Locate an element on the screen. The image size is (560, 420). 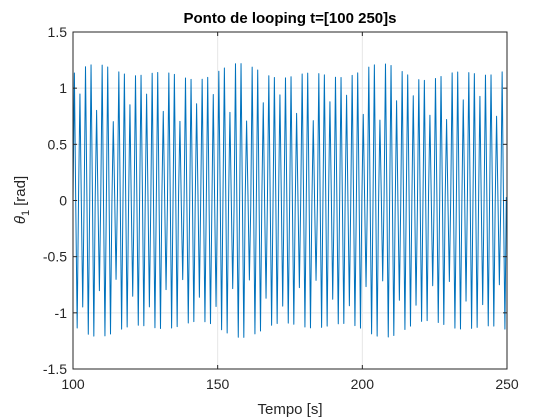
y-axis-label-subscript: 1 is located at coordinates (26, 213).